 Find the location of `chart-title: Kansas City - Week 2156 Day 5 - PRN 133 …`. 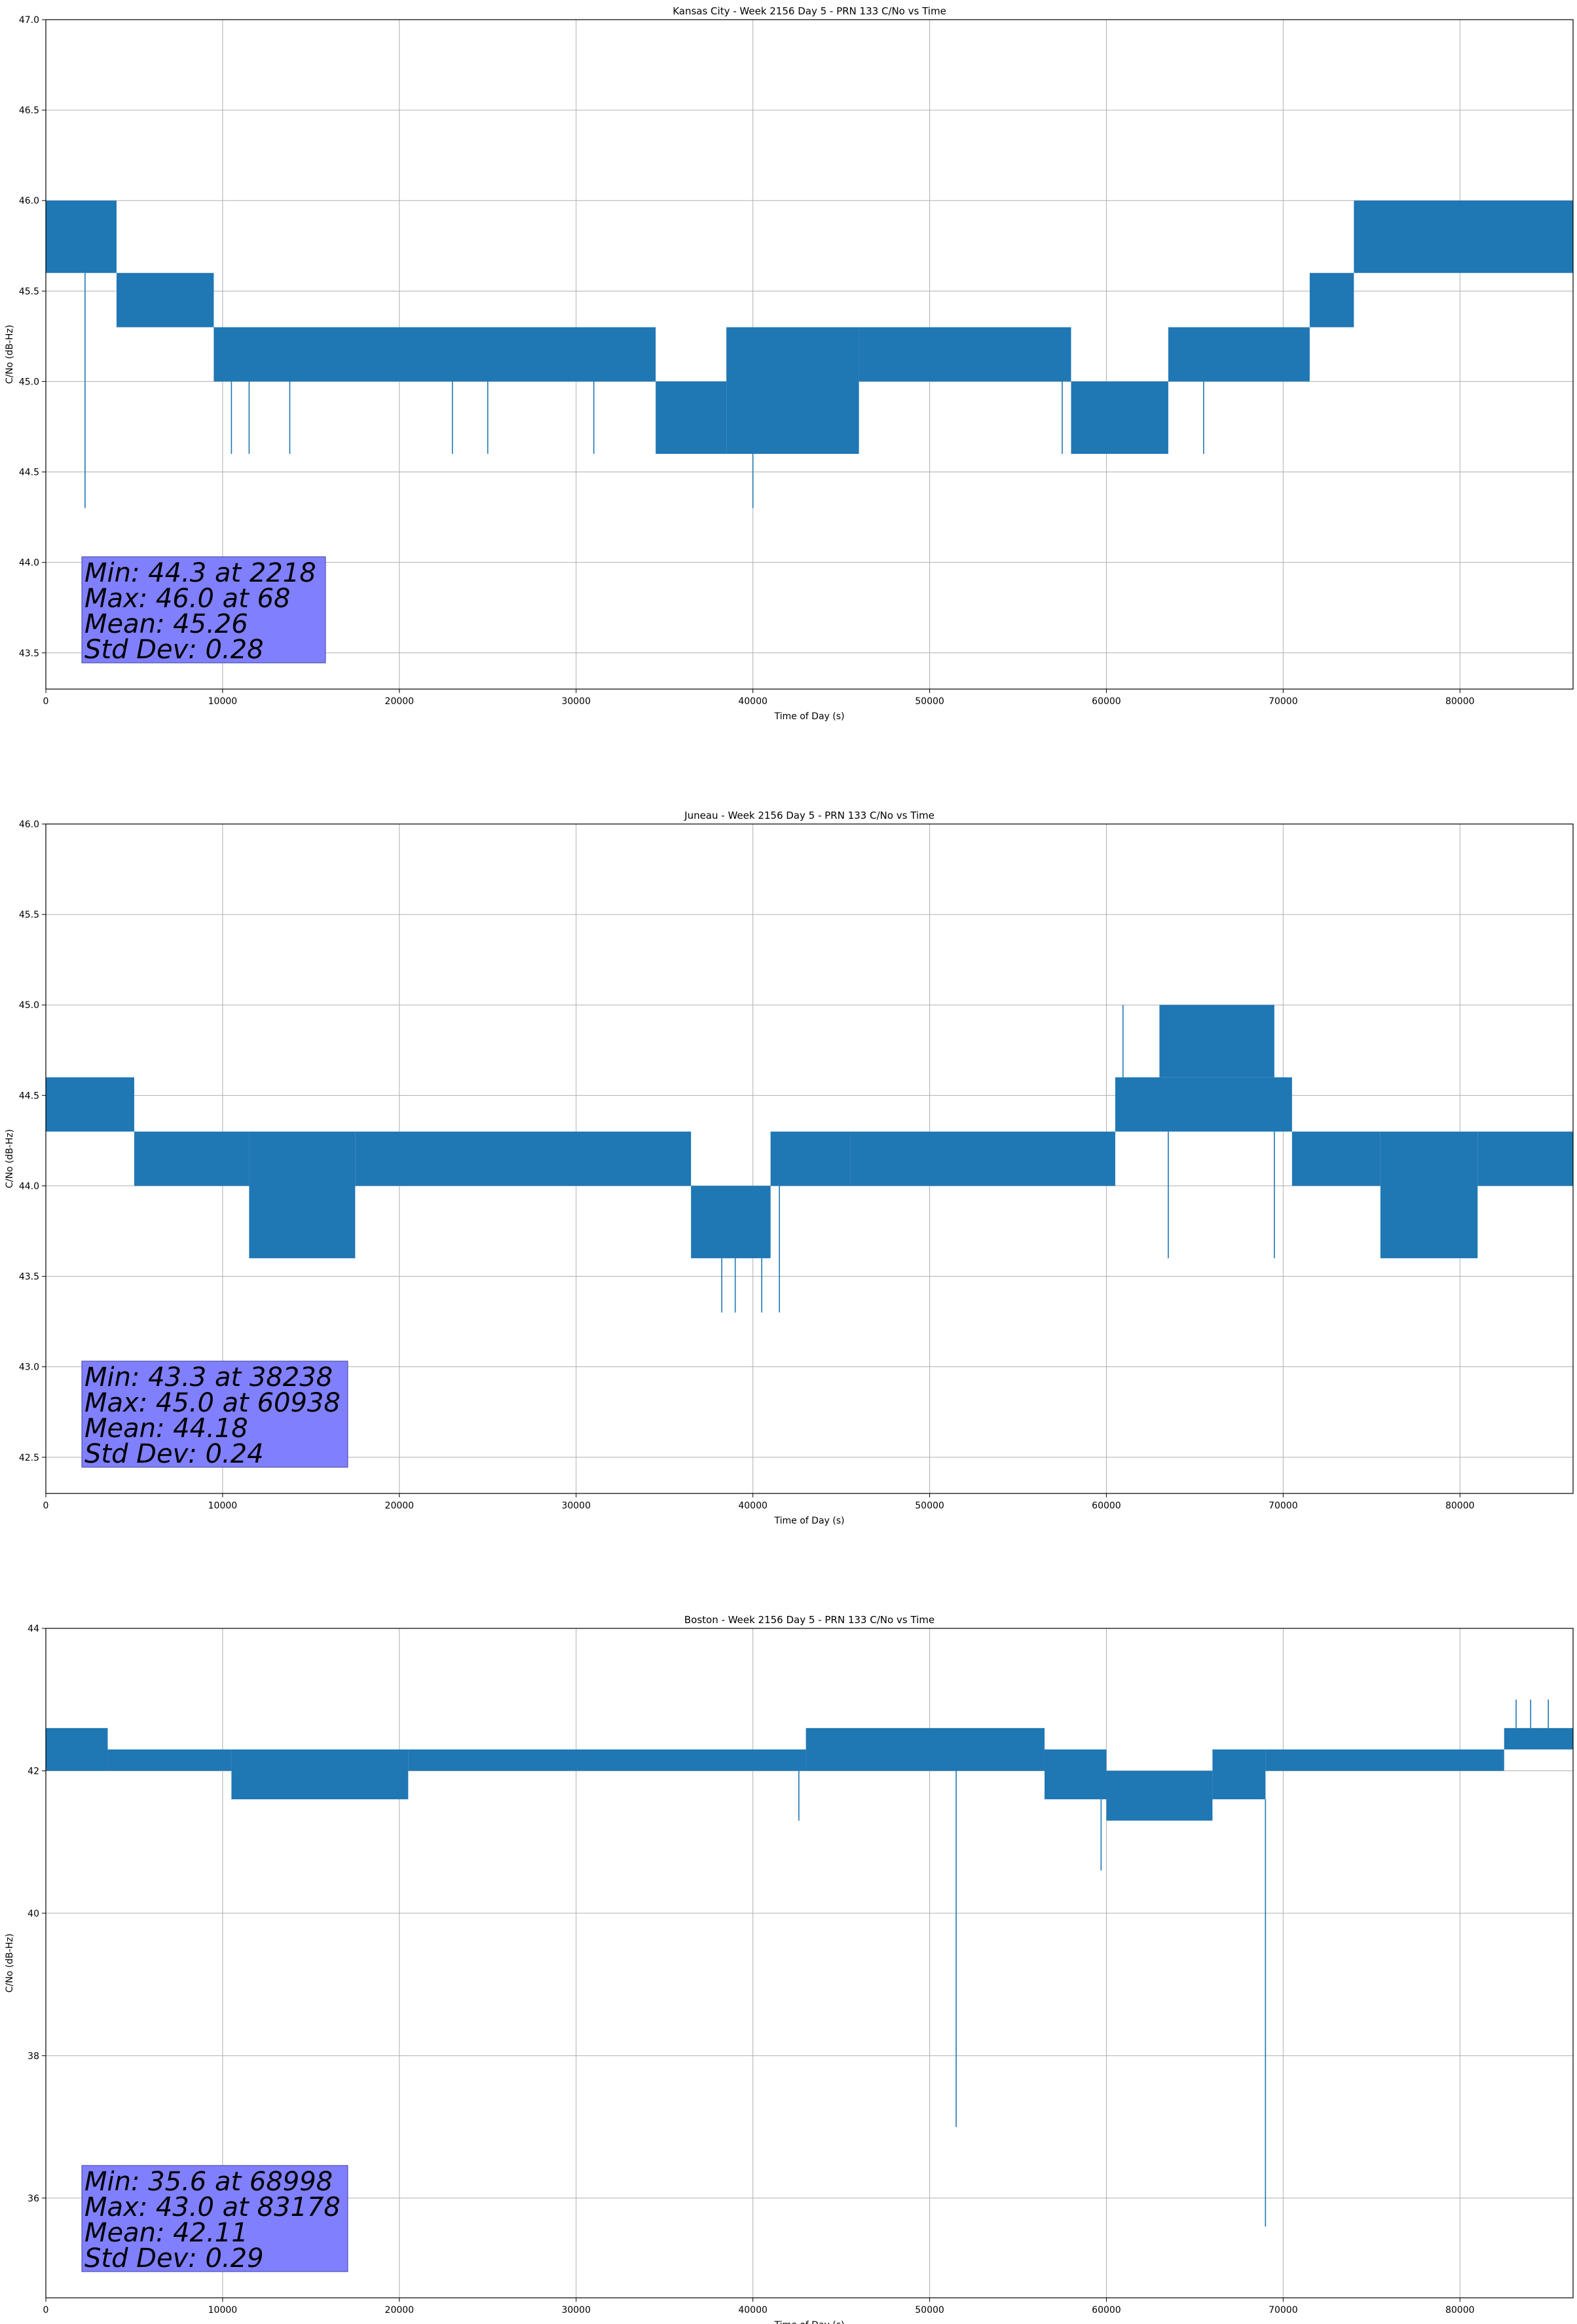

chart-title: Kansas City - Week 2156 Day 5 - PRN 133 … is located at coordinates (809, 11).